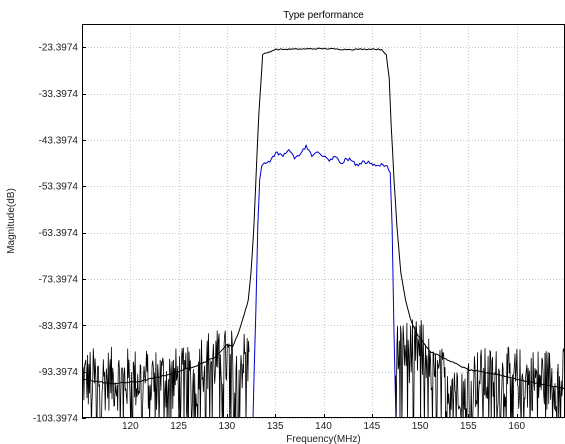 This screenshot has height=444, width=565. What do you see at coordinates (59, 326) in the screenshot?
I see `y-tick-label: -83.3974` at bounding box center [59, 326].